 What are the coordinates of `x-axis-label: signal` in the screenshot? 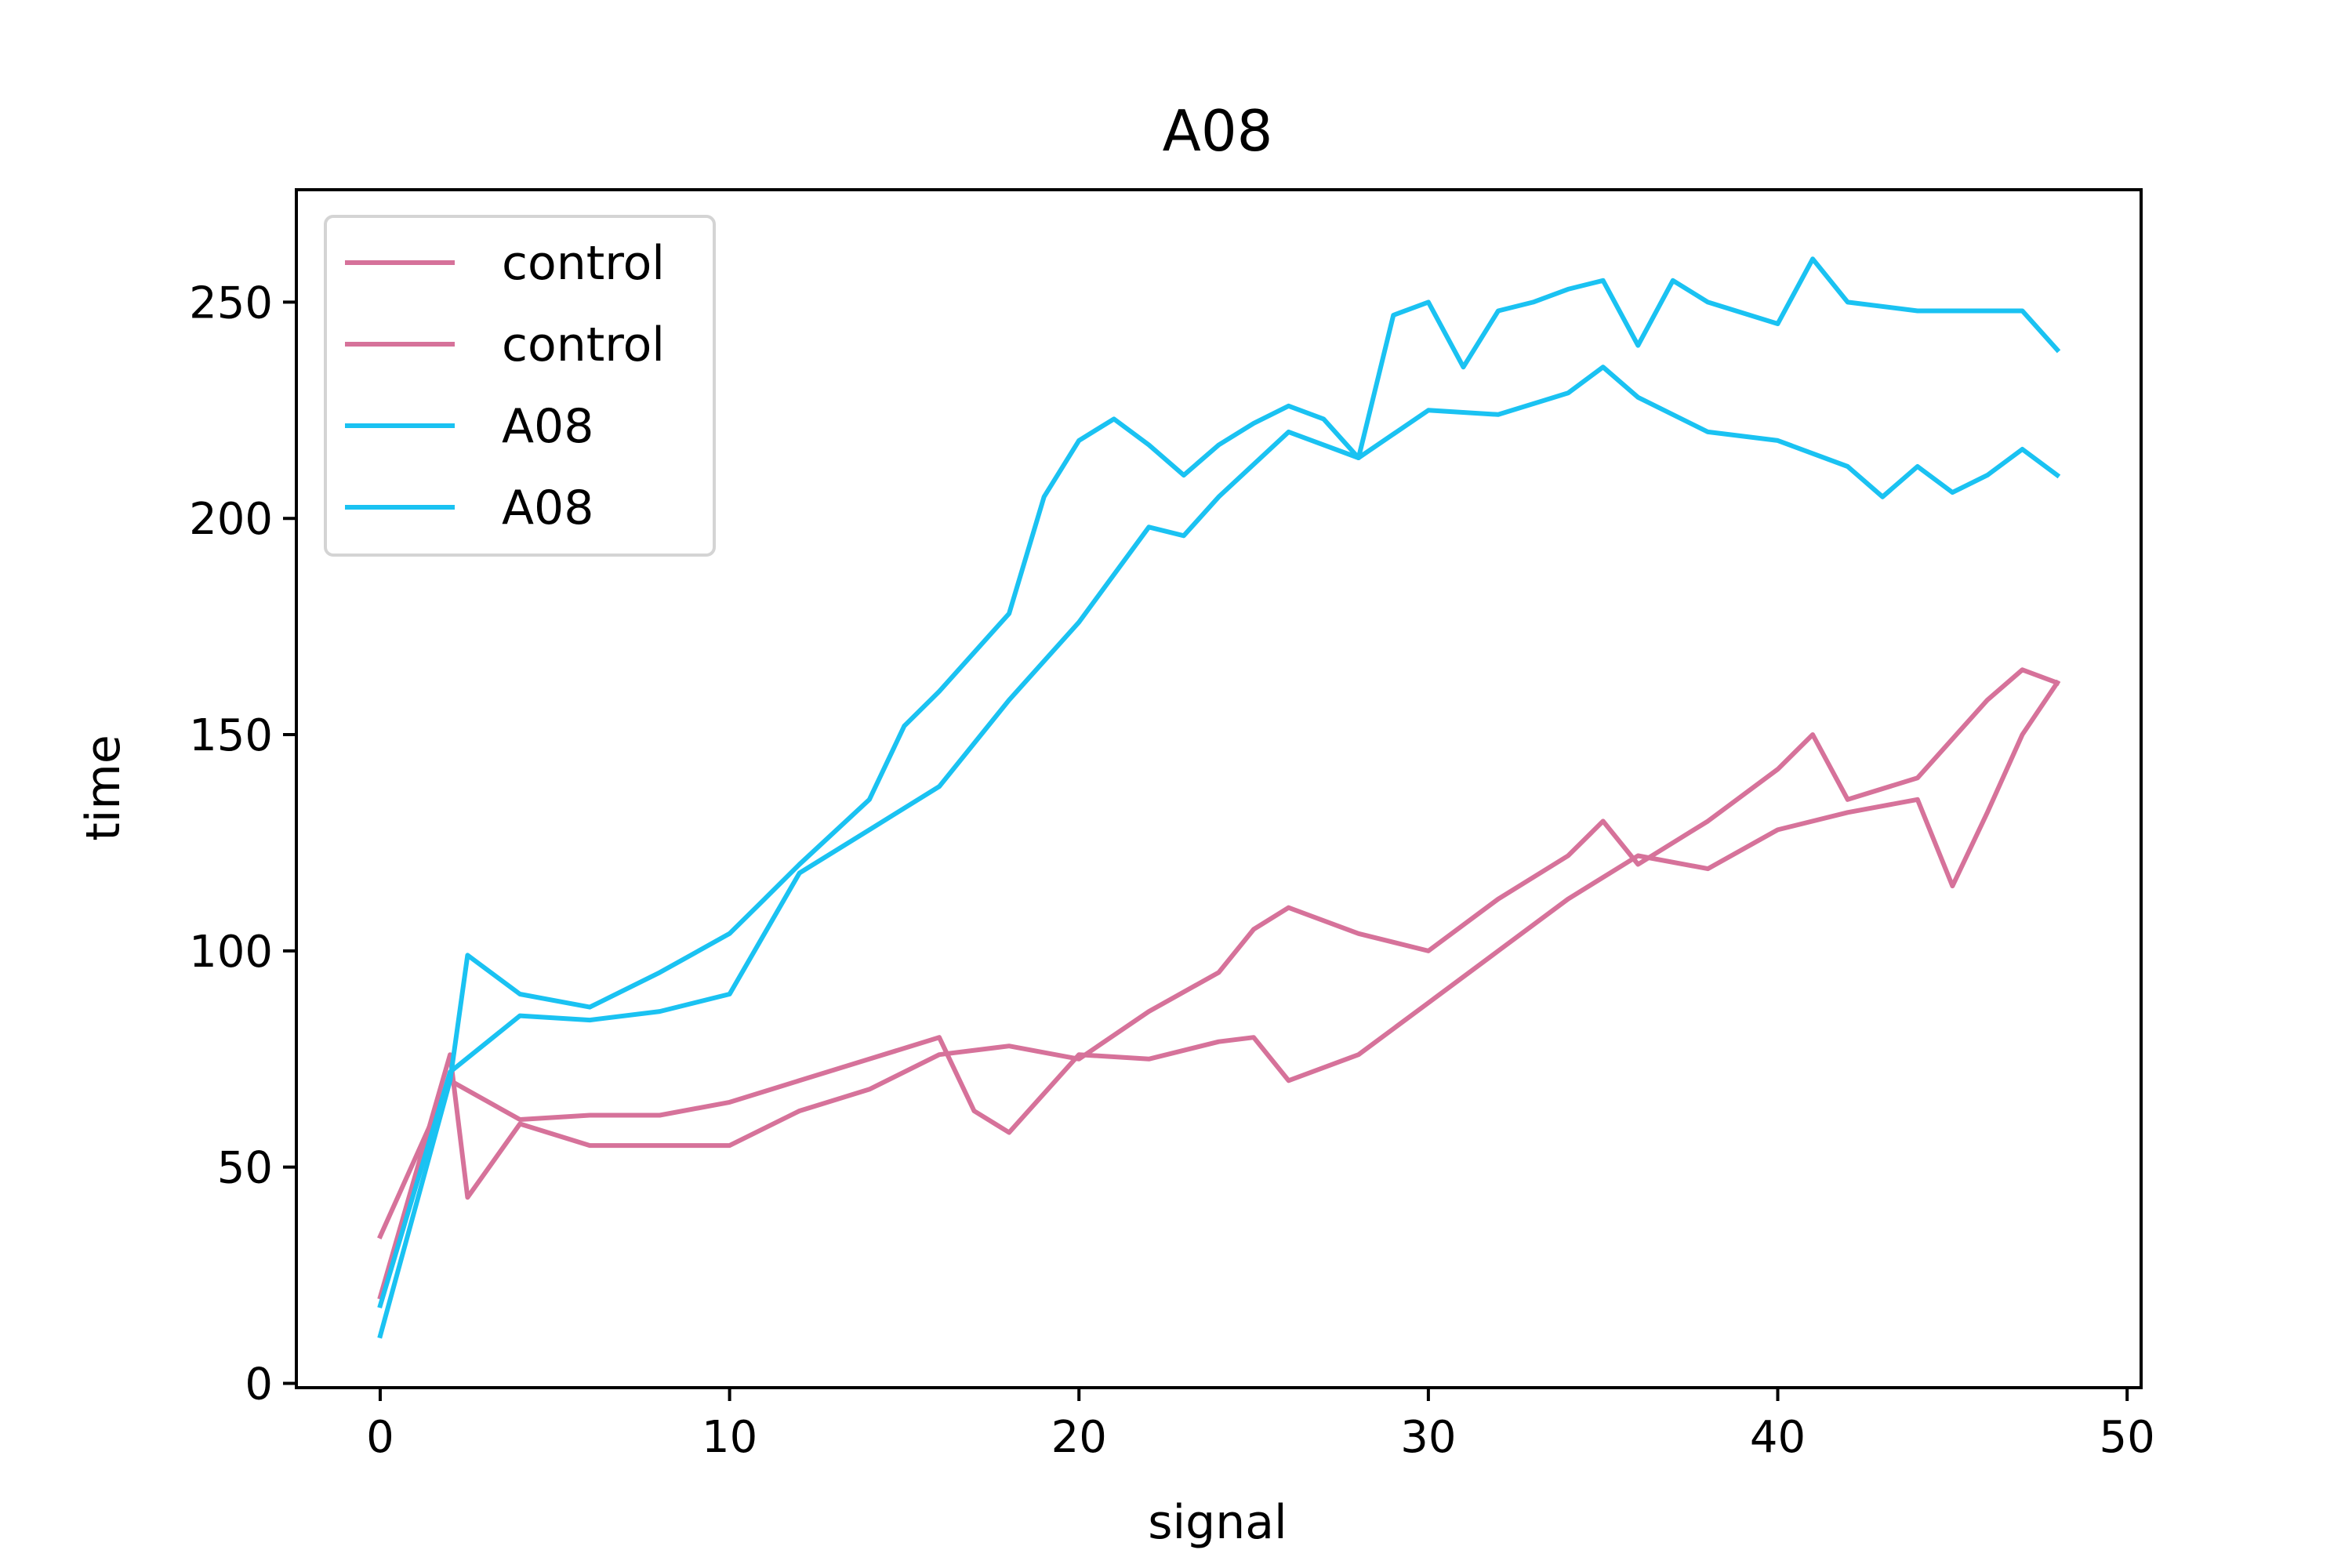 It's located at (1217, 1522).